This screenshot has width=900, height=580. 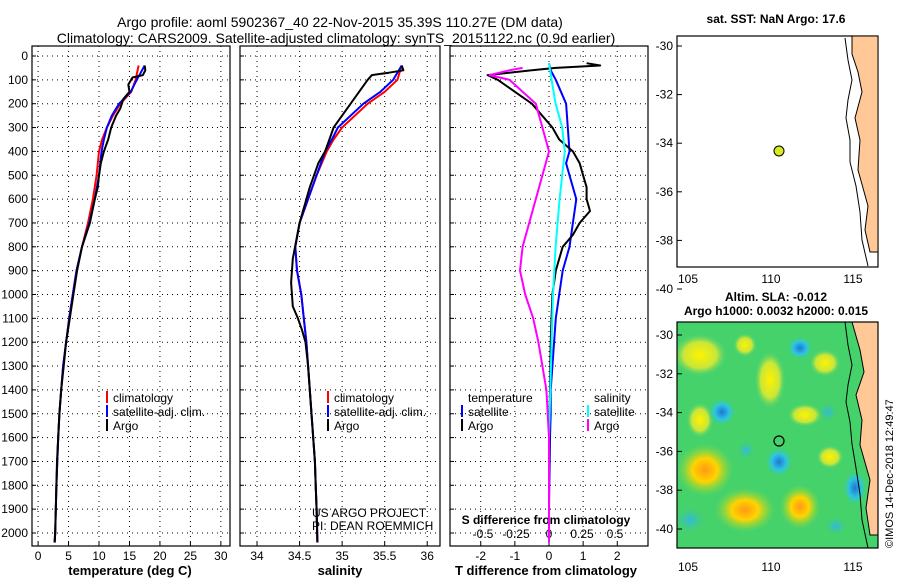 What do you see at coordinates (14, 342) in the screenshot?
I see `depth-tick-label: 1200` at bounding box center [14, 342].